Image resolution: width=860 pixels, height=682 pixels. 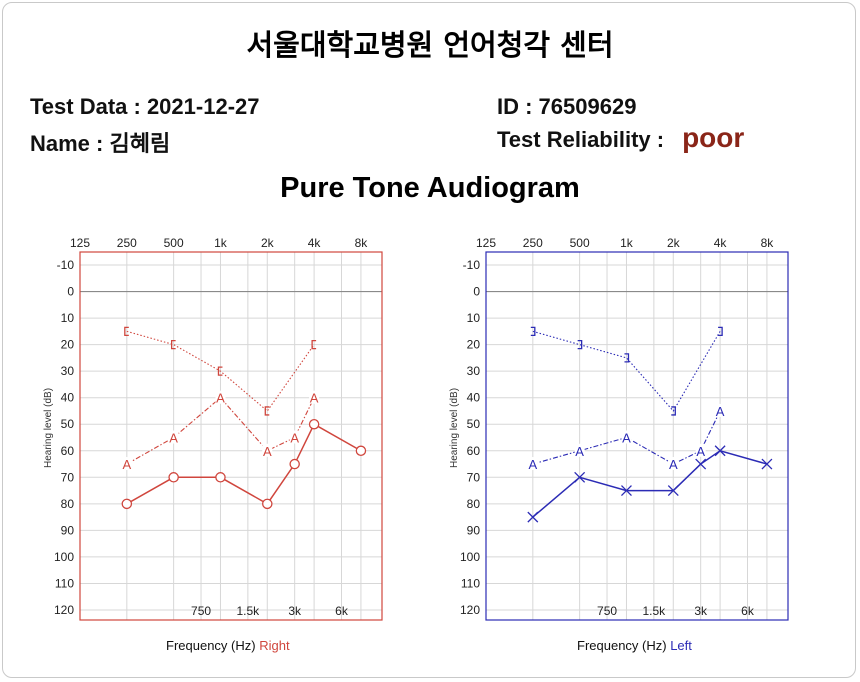 I want to click on xlabel-right-text: Frequency (Hz), so click(x=211, y=645).